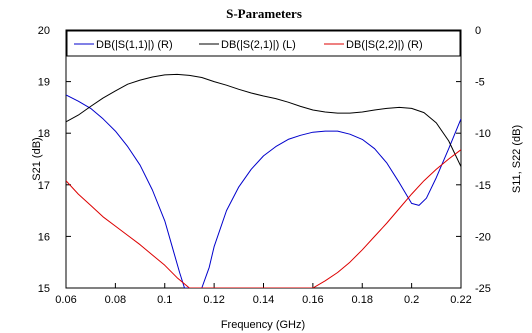  Describe the element at coordinates (483, 134) in the screenshot. I see `right-tick-label: -10` at that location.